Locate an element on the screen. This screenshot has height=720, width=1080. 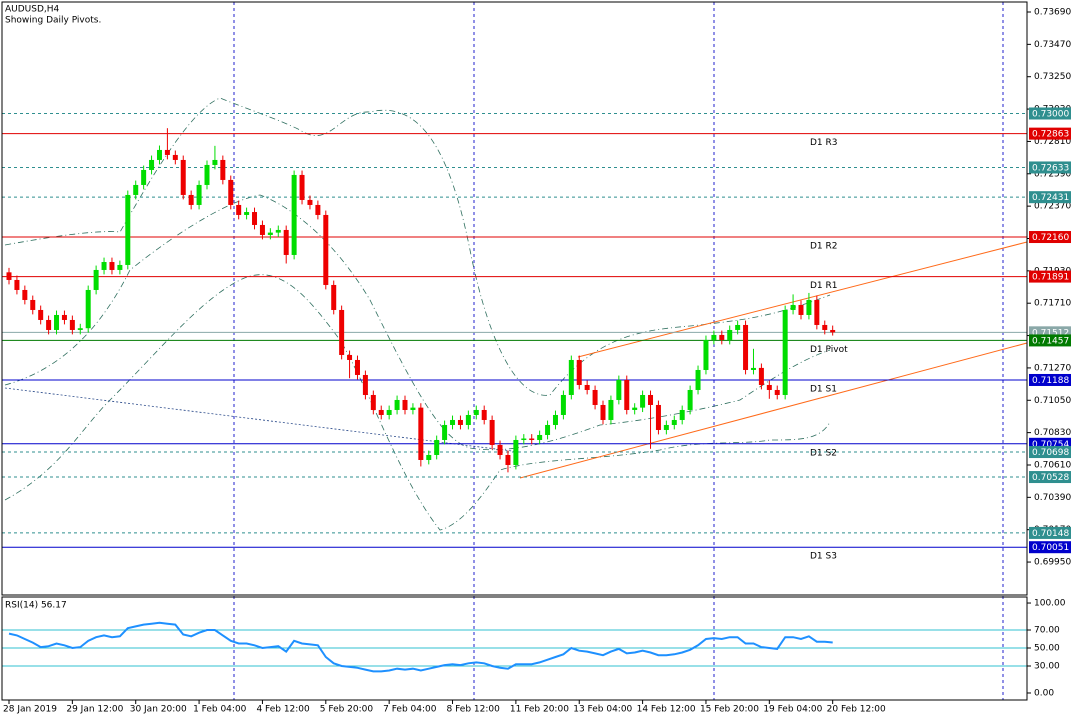
rsi-tick-label: 0.00 is located at coordinates (1044, 693).